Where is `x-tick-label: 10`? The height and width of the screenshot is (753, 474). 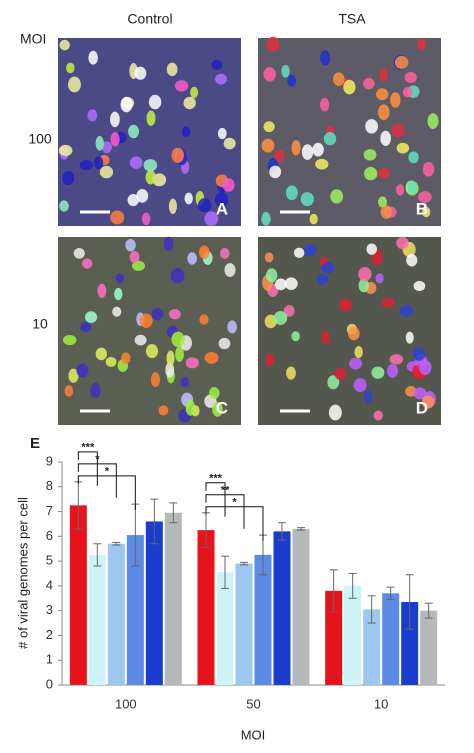
x-tick-label: 10 is located at coordinates (381, 703).